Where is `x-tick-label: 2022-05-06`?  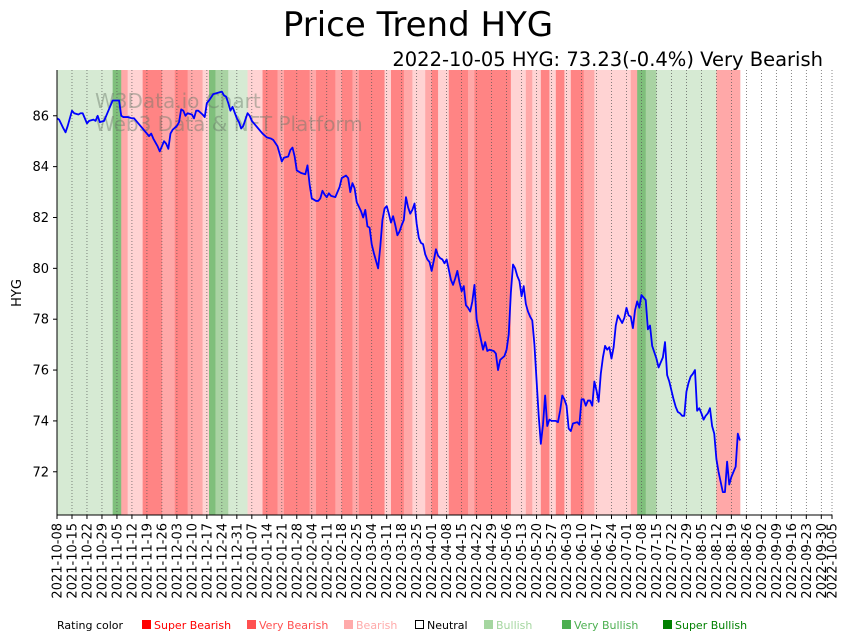 x-tick-label: 2022-05-06 is located at coordinates (507, 561).